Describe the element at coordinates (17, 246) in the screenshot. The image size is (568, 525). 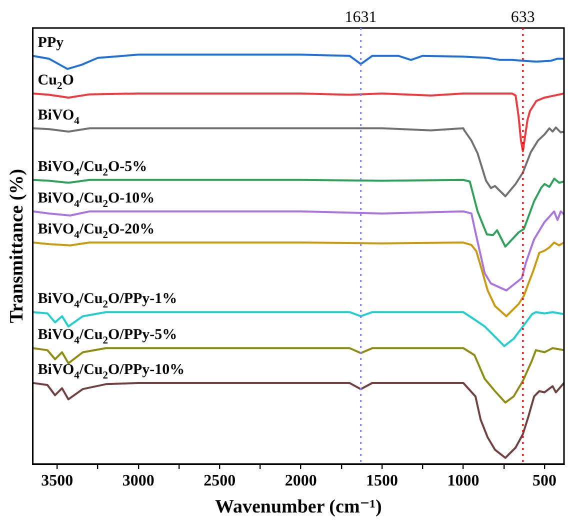
I see `y-axis-title: Transmittance (%)` at that location.